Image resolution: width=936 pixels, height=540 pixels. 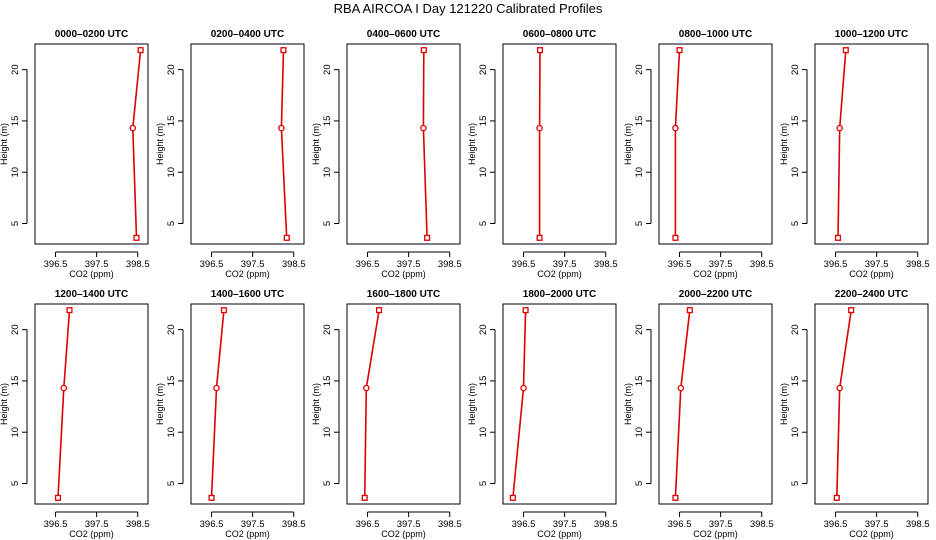 What do you see at coordinates (247, 294) in the screenshot?
I see `panel-title: 1400–1600 UTC` at bounding box center [247, 294].